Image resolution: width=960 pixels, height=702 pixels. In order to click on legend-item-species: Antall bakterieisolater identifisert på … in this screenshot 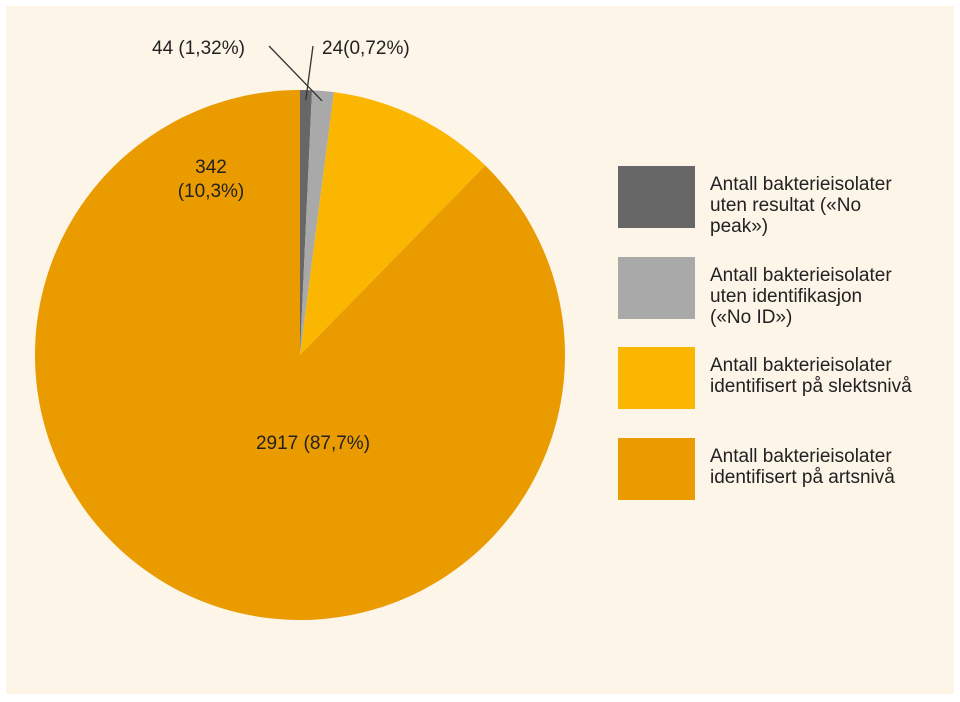, I will do `click(788, 470)`.